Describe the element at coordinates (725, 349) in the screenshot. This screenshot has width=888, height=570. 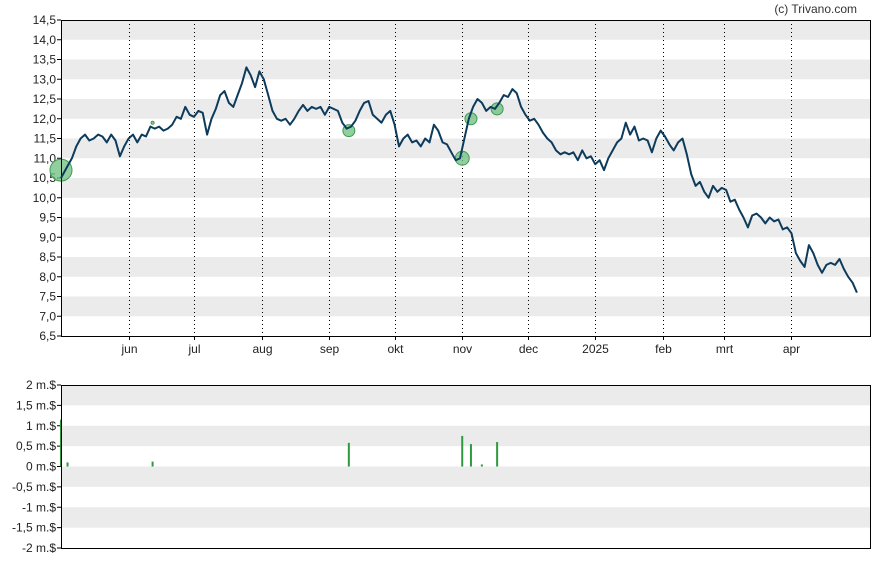
I see `x-tick-label: mrt` at that location.